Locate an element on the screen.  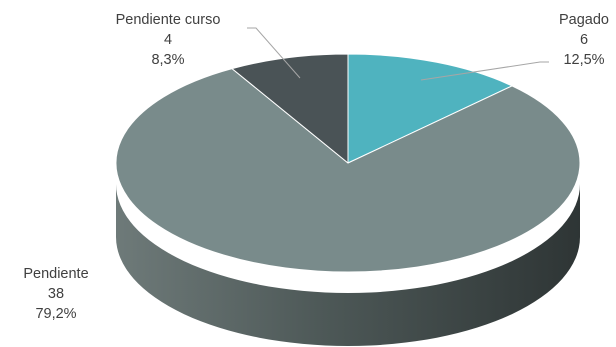
data-label-pendiente-curso: Pendiente curso 4 8,3% is located at coordinates (168, 40).